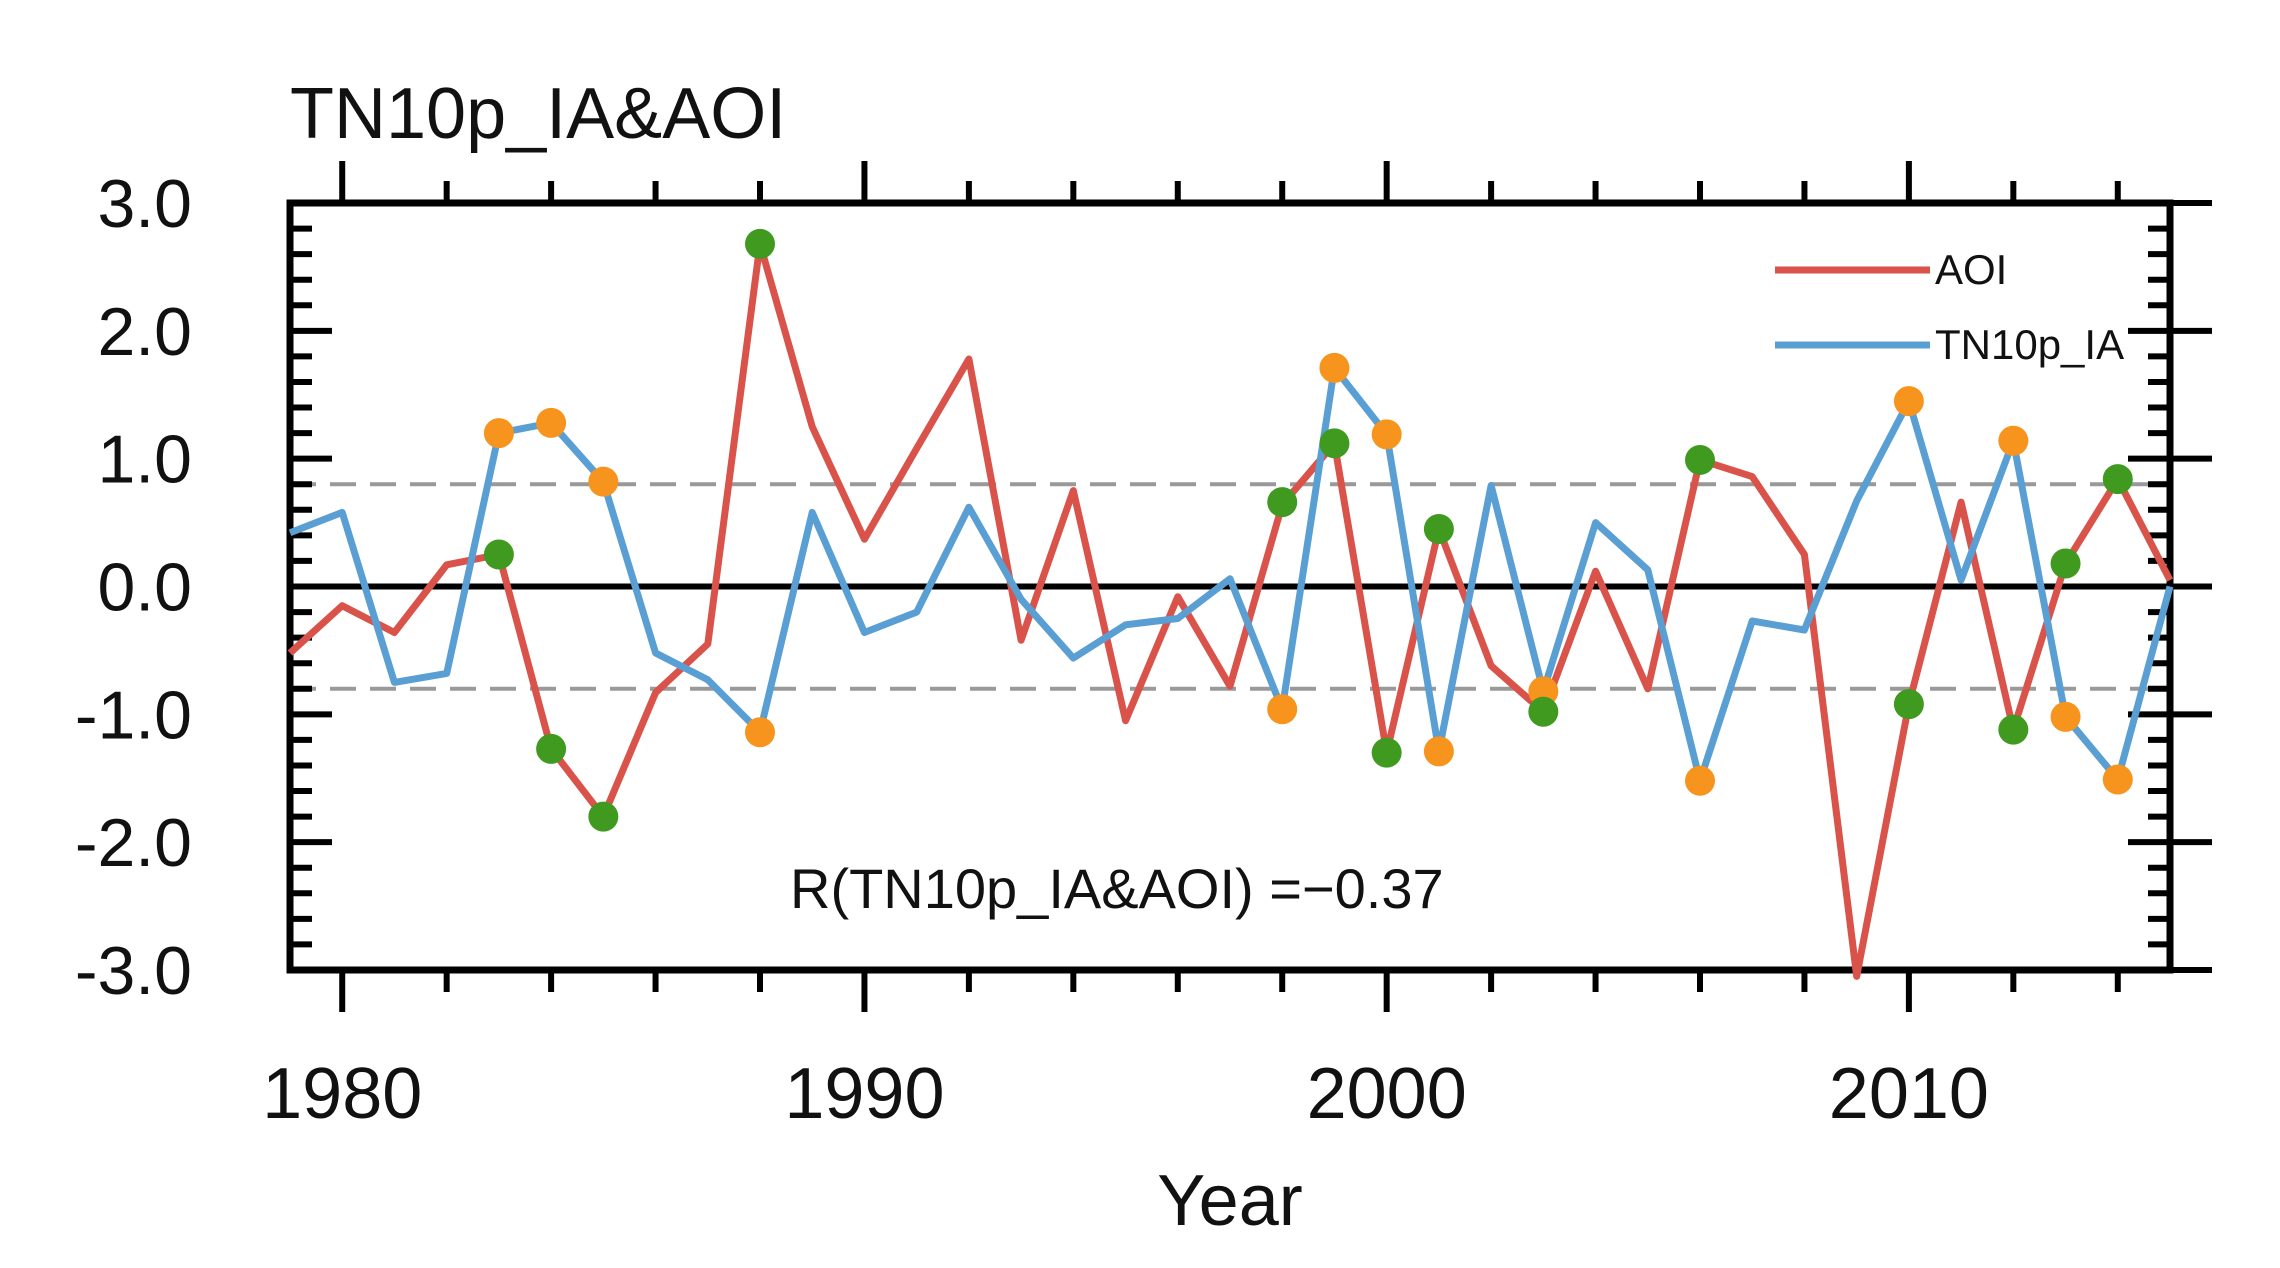 The image size is (2280, 1268). What do you see at coordinates (1700, 780) in the screenshot?
I see `marker-orange-2006` at bounding box center [1700, 780].